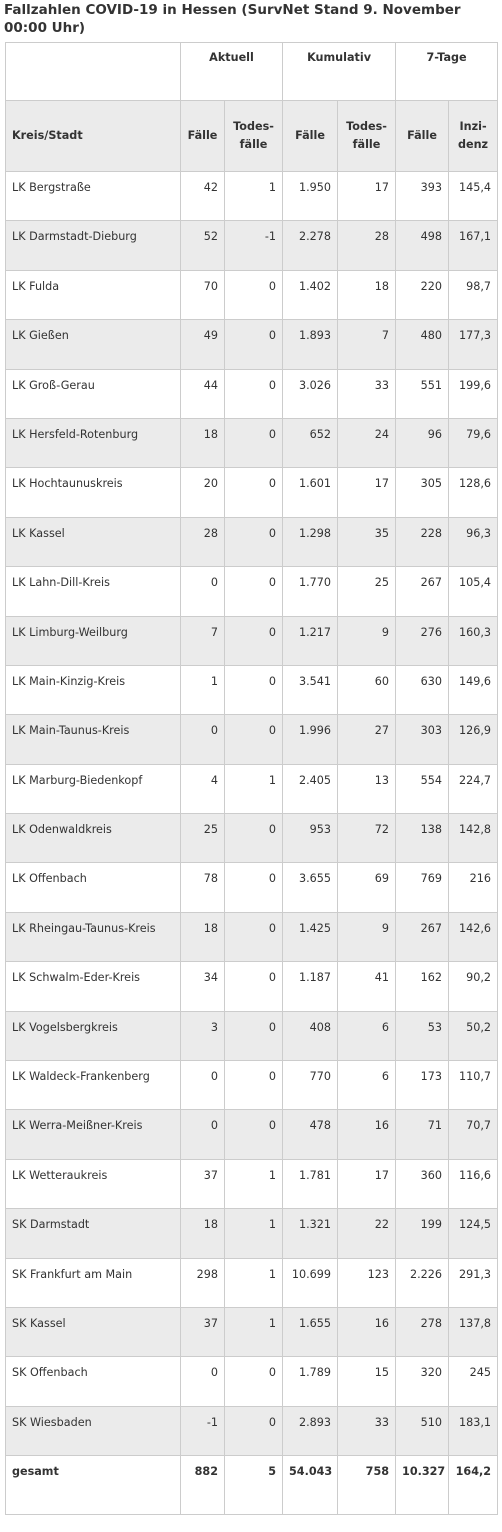 The height and width of the screenshot is (1532, 502). What do you see at coordinates (473, 690) in the screenshot?
I see `cell-inzidenz: 149,6` at bounding box center [473, 690].